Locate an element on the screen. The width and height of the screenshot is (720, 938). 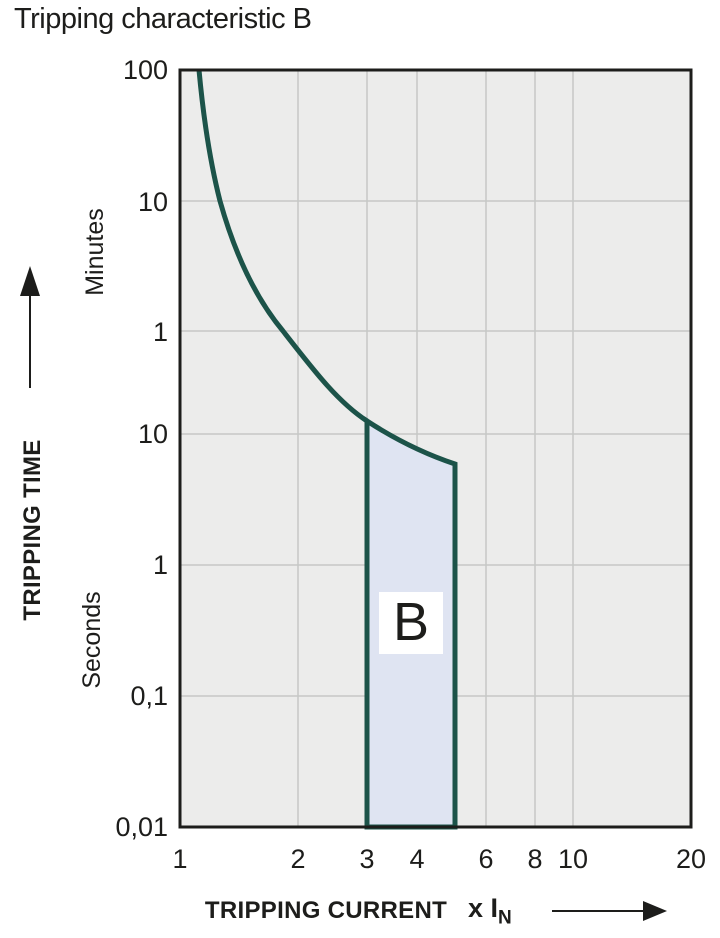
y-unit-minutes: Minutes is located at coordinates (95, 252).